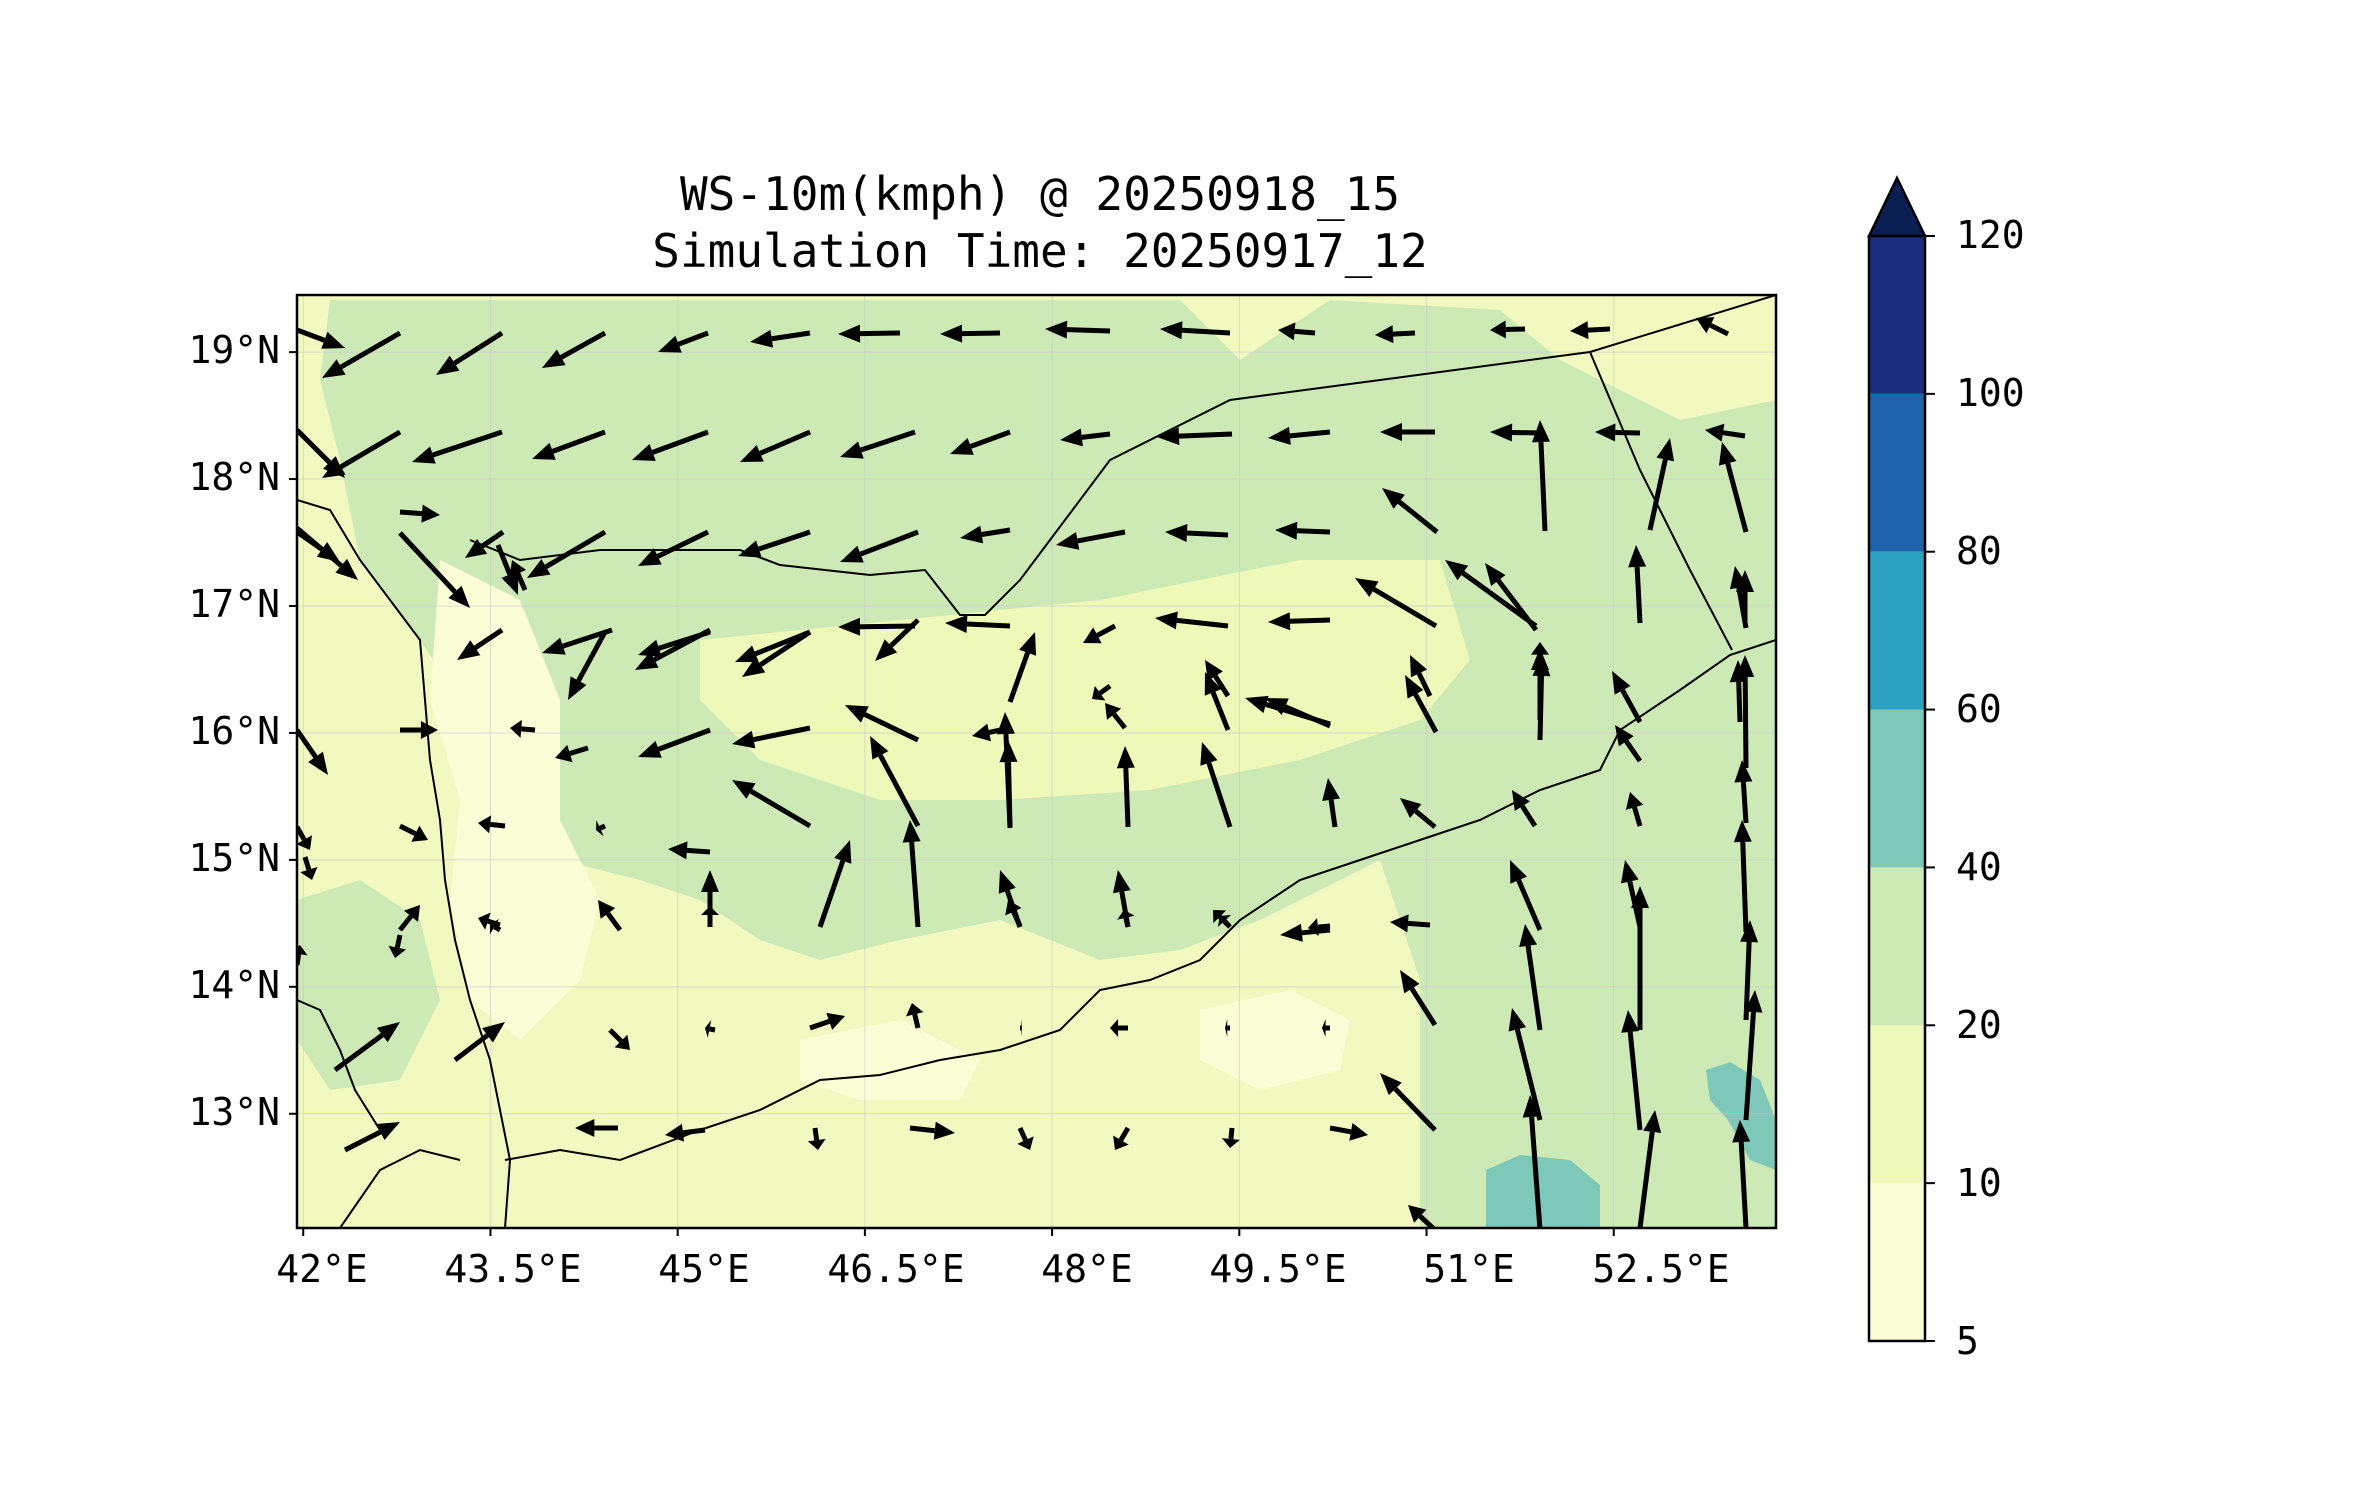 The image size is (2371, 1500). What do you see at coordinates (1979, 1183) in the screenshot?
I see `colorbar-tick-label: 10` at bounding box center [1979, 1183].